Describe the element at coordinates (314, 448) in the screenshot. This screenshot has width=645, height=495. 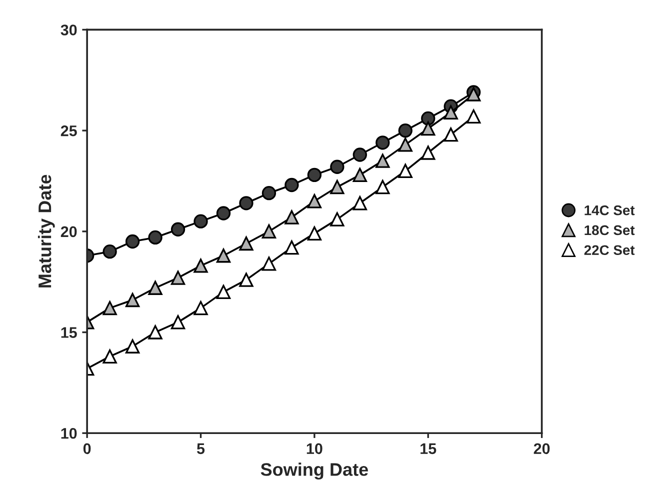
I see `x-tick-label: 10` at that location.